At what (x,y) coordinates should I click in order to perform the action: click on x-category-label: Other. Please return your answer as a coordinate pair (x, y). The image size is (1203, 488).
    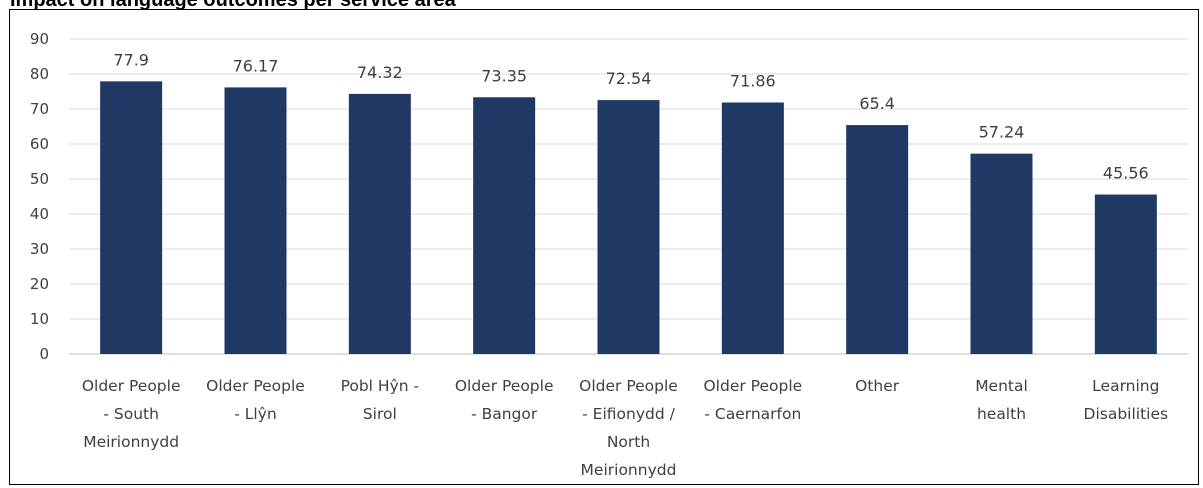
    Looking at the image, I should click on (877, 386).